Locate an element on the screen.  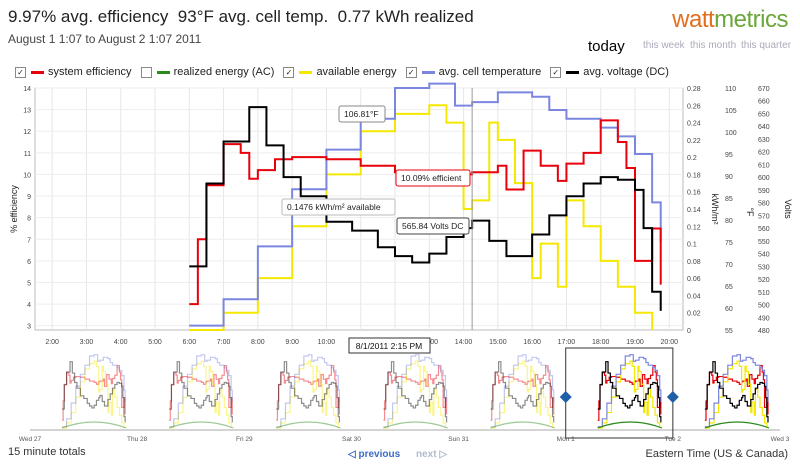
totals-label: 15 minute totals is located at coordinates (47, 452).